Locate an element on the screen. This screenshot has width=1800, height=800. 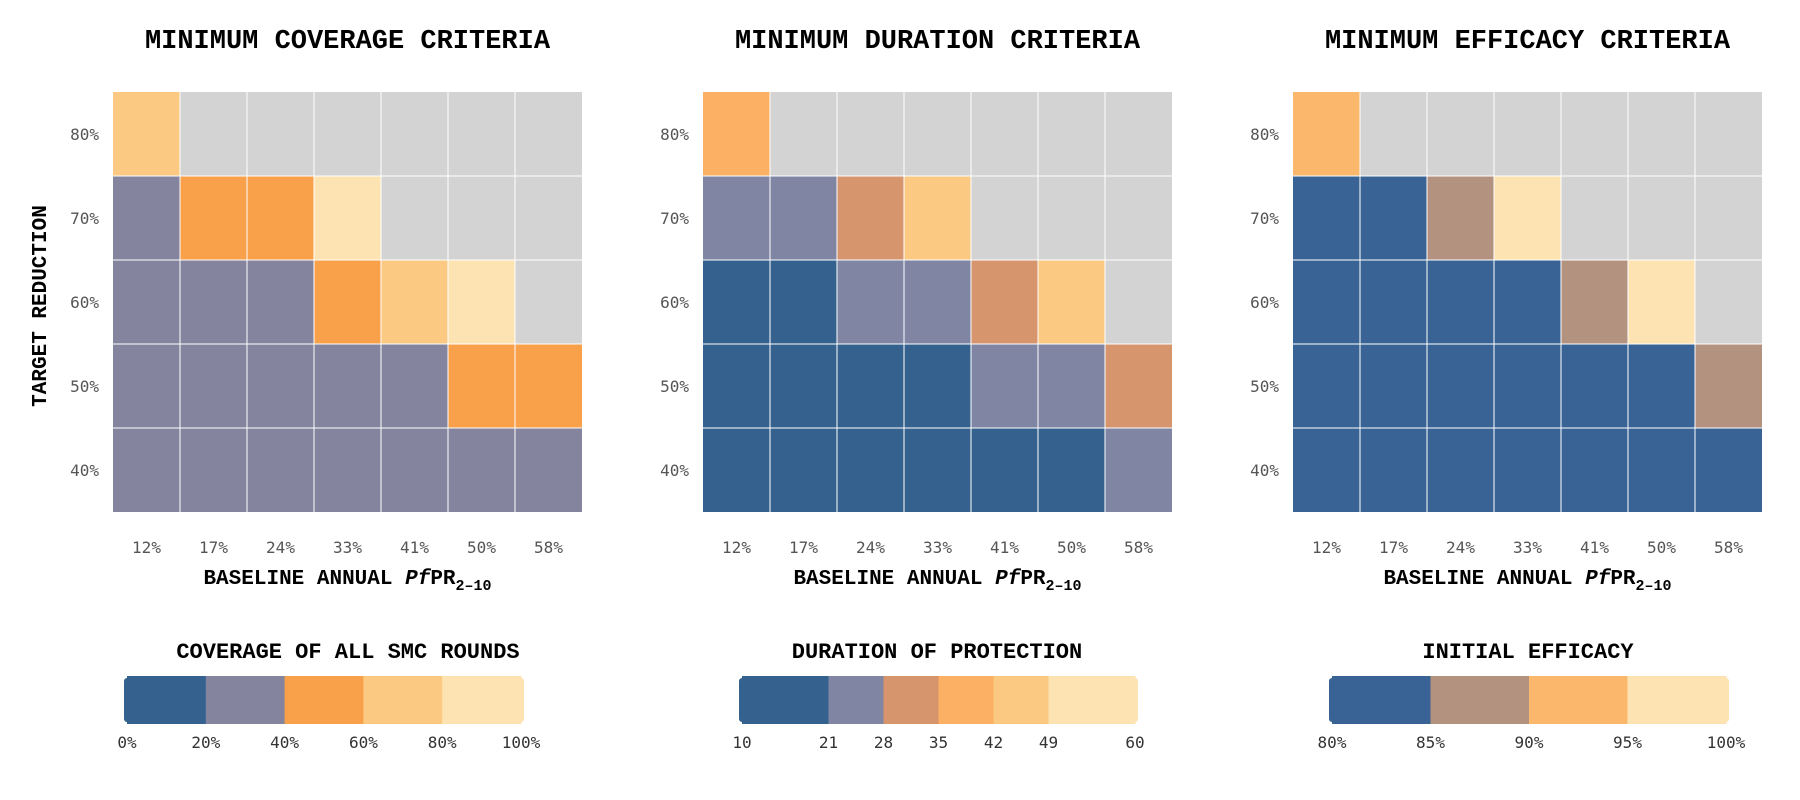
legend-tick-label: 10 is located at coordinates (741, 742).